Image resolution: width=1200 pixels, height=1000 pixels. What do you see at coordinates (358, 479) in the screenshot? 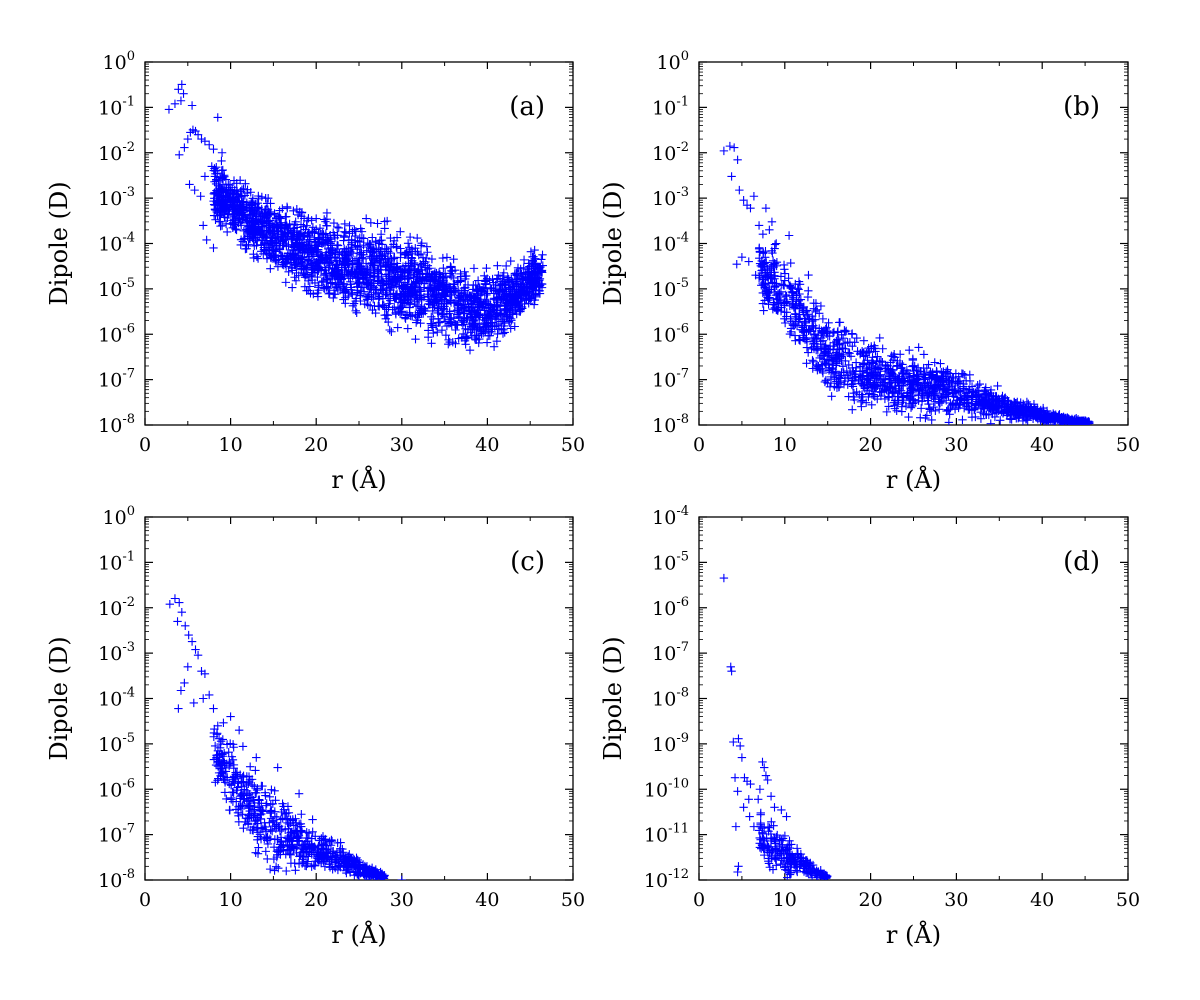
I see `x-axis-title: r (Å)` at bounding box center [358, 479].